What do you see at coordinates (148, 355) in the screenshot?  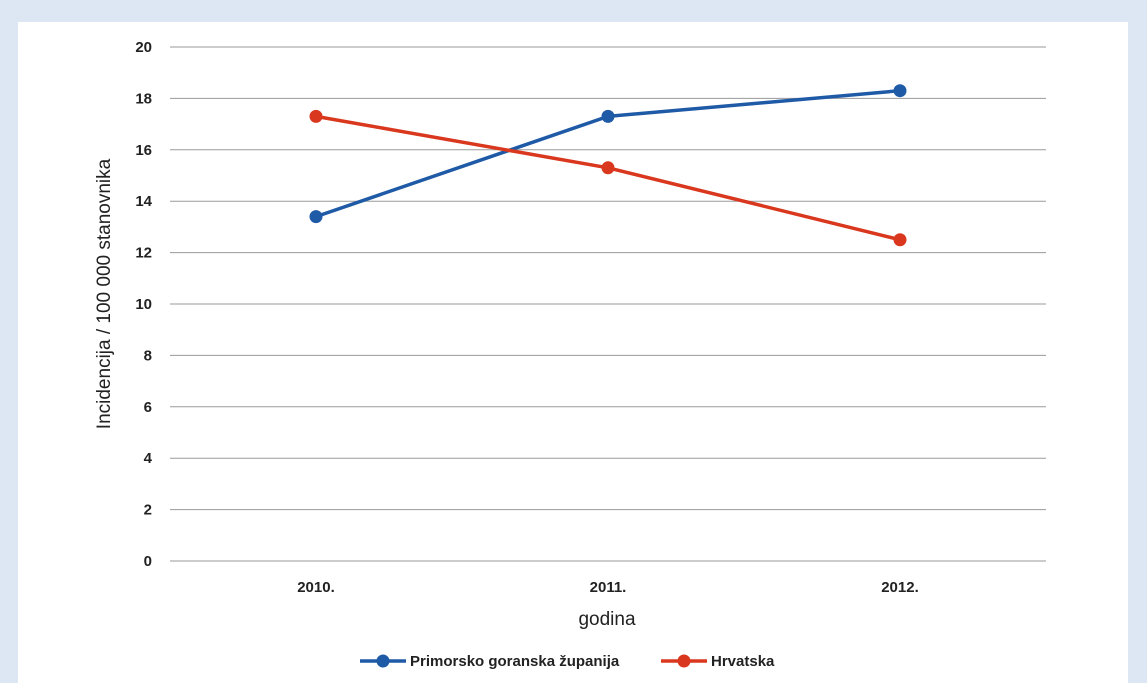 I see `y-tick-label: 8` at bounding box center [148, 355].